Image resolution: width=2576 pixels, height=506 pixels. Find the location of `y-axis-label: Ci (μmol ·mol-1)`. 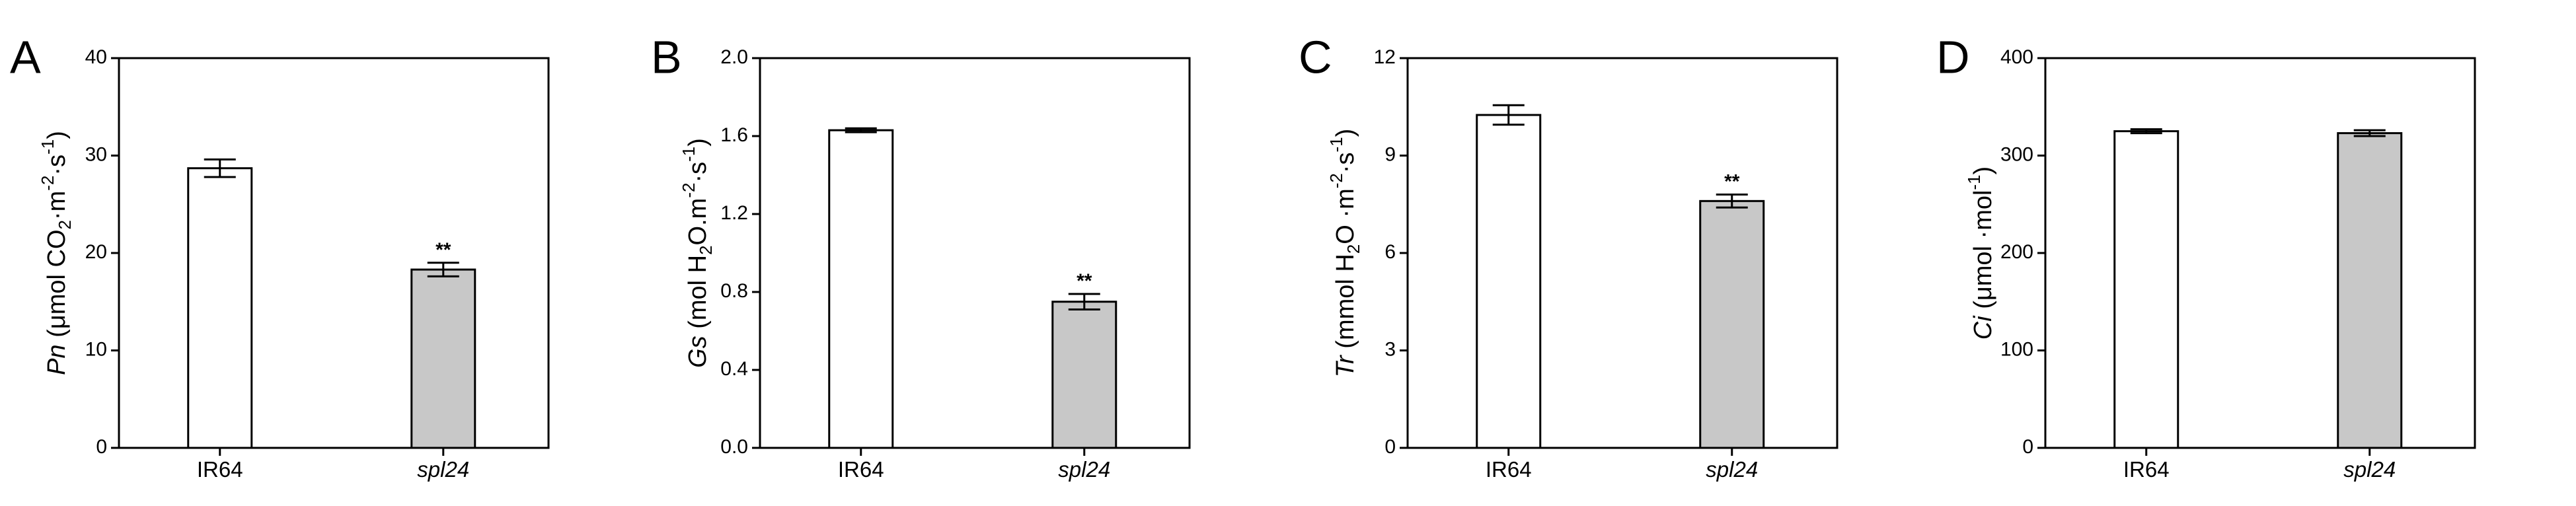

y-axis-label: Ci (μmol ·mol-1) is located at coordinates (1981, 253).